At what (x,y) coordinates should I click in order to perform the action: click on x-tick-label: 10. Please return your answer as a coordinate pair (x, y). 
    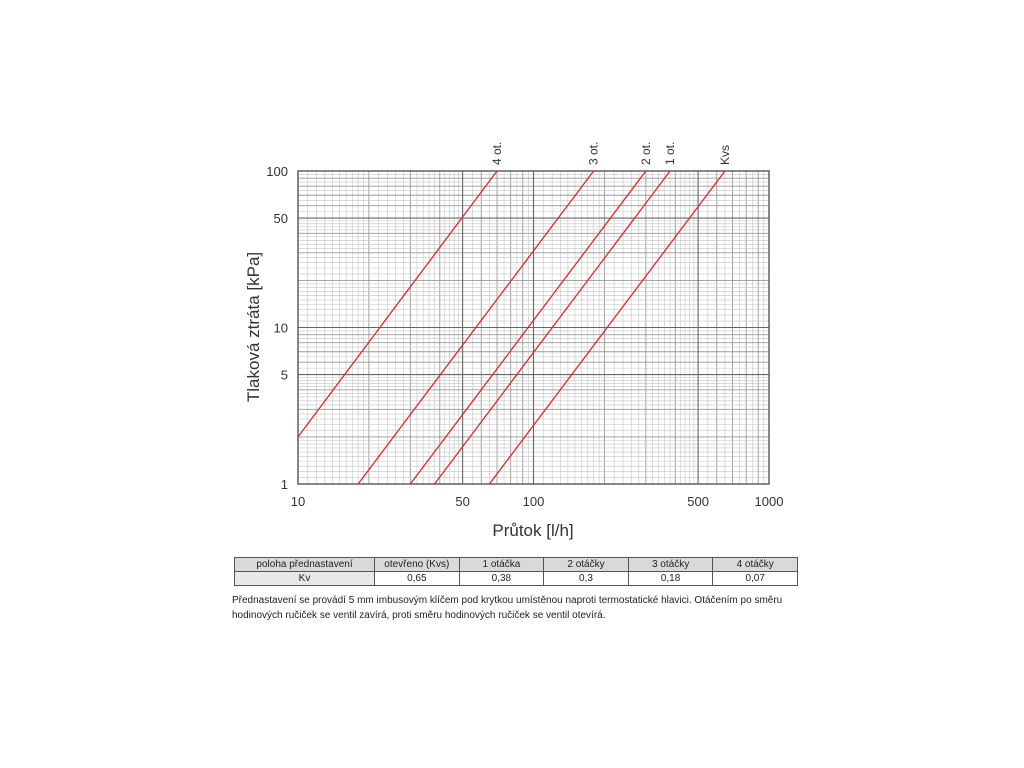
    Looking at the image, I should click on (298, 501).